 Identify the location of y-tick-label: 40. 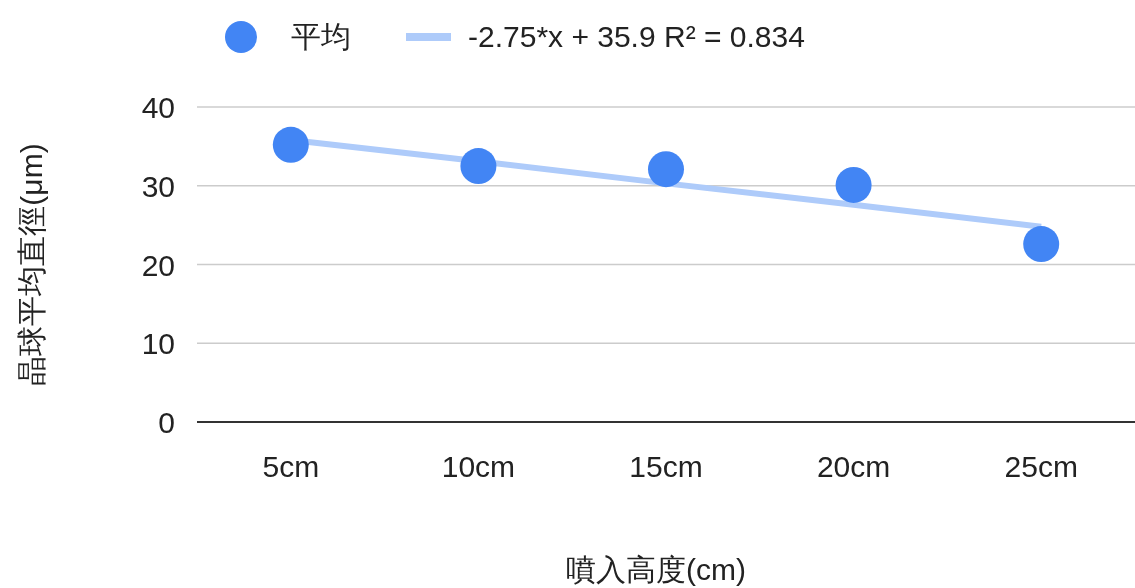
(158, 107).